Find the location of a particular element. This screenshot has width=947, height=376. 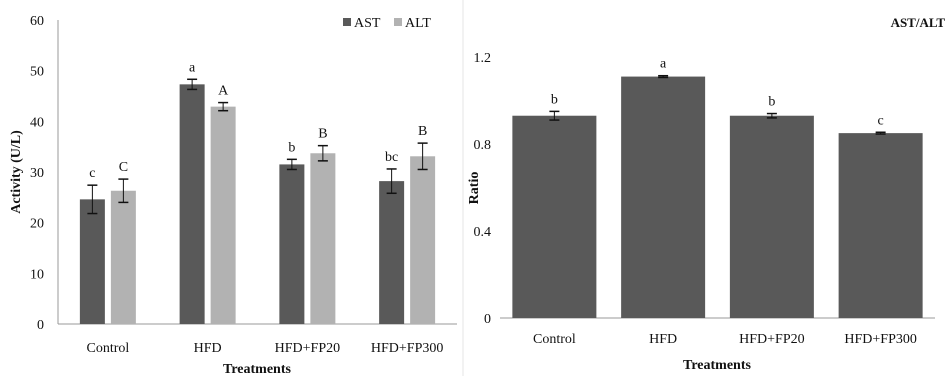

activity-sig-label-ast-hfd: a is located at coordinates (192, 67).